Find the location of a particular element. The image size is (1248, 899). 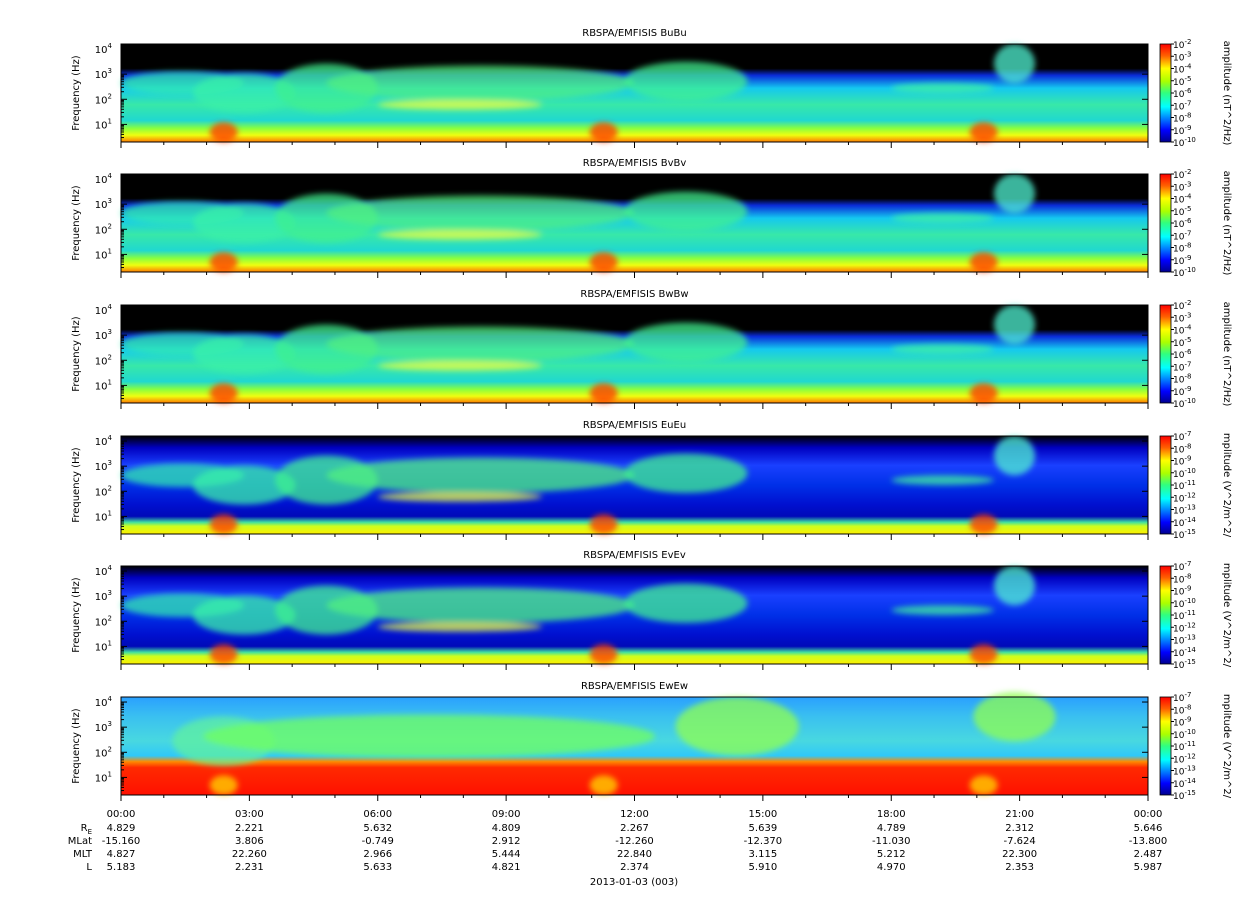

panel-title: RBSPA/EMFISIS BvBv is located at coordinates (635, 163).